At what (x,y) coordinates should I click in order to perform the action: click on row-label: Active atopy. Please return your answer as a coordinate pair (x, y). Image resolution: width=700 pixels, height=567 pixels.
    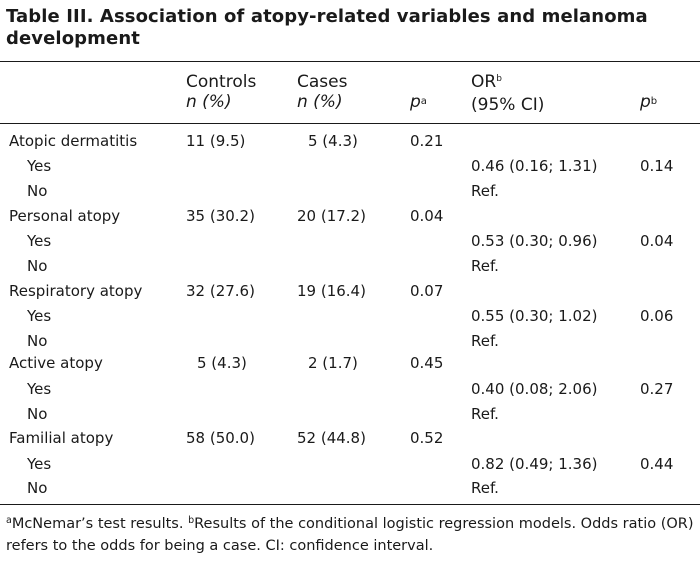
    Looking at the image, I should click on (56, 363).